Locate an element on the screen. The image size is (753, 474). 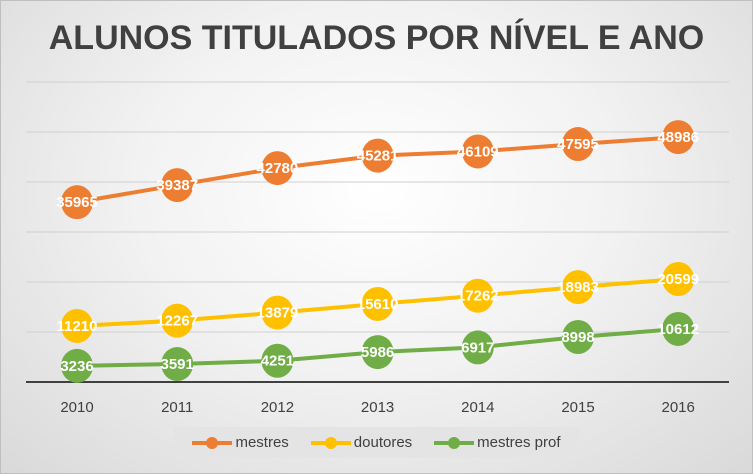
data-label: 48986 is located at coordinates (678, 137).